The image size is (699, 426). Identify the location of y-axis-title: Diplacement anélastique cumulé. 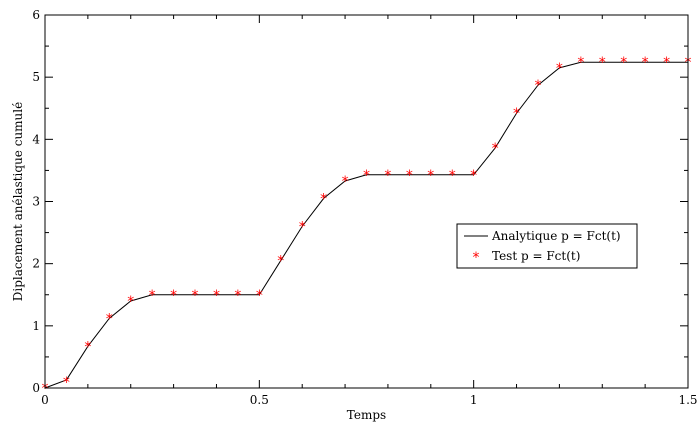
(18, 201).